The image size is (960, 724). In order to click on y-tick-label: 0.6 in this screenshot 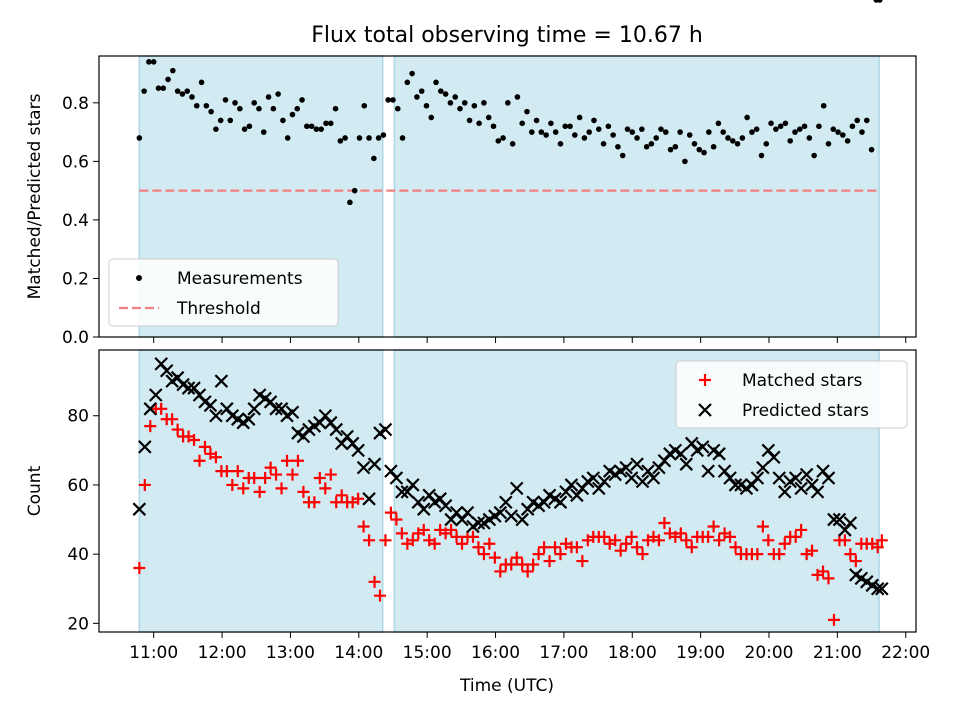, I will do `click(75, 162)`.